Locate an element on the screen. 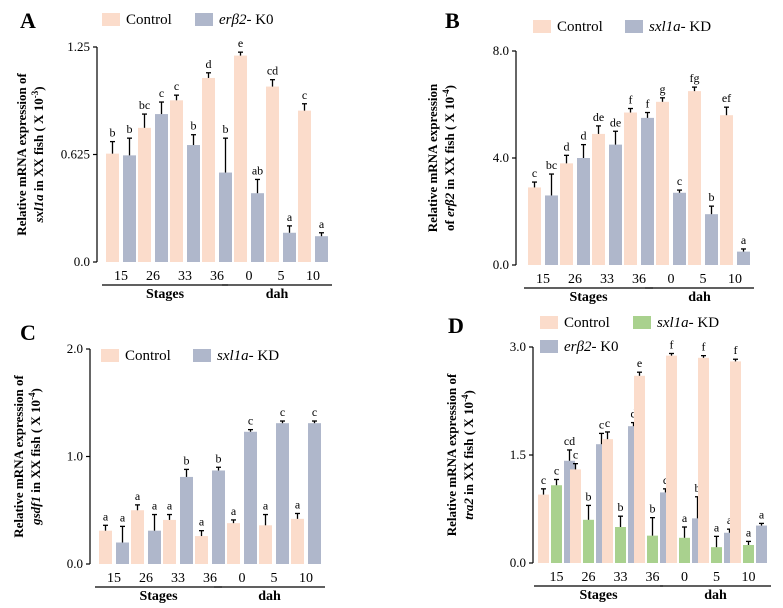 The height and width of the screenshot is (608, 783). x-tick-label: 36 is located at coordinates (210, 578).